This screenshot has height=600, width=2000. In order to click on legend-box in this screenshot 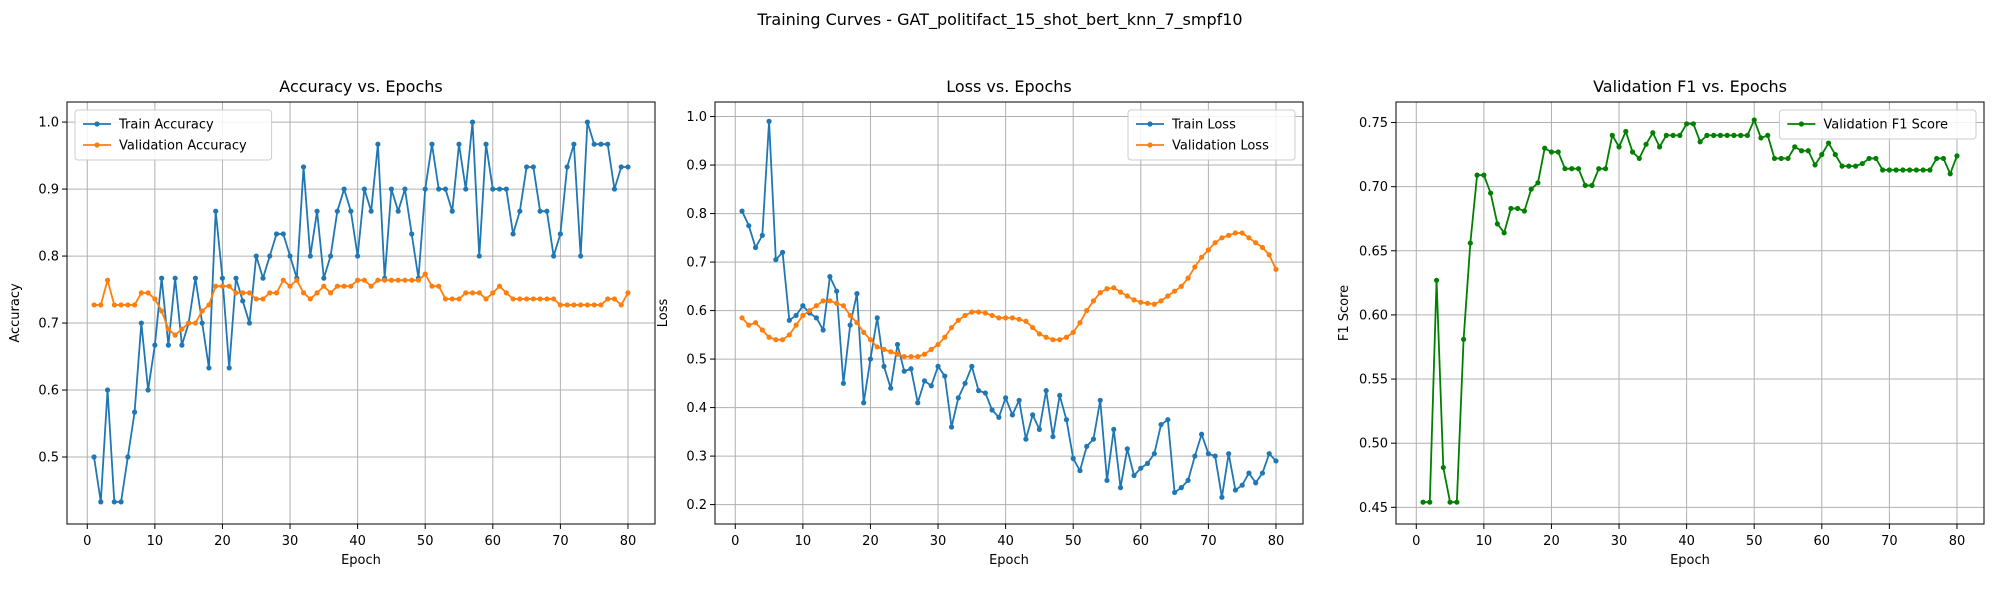, I will do `click(173, 135)`.